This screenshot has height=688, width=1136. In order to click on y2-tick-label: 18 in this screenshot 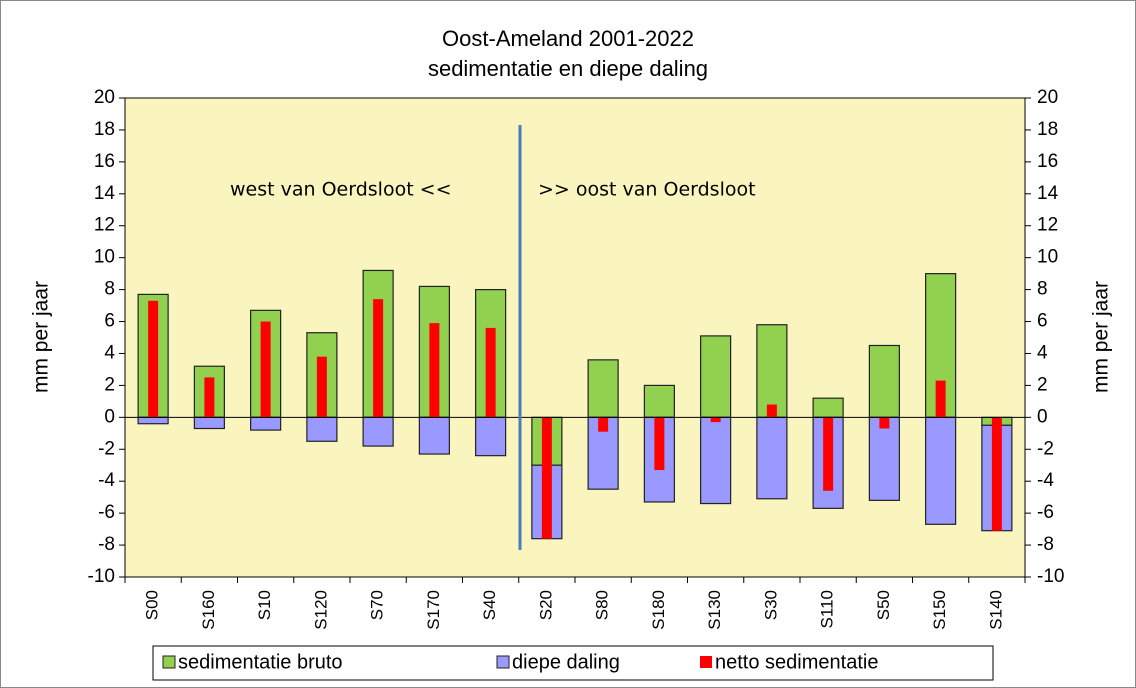, I will do `click(1047, 129)`.